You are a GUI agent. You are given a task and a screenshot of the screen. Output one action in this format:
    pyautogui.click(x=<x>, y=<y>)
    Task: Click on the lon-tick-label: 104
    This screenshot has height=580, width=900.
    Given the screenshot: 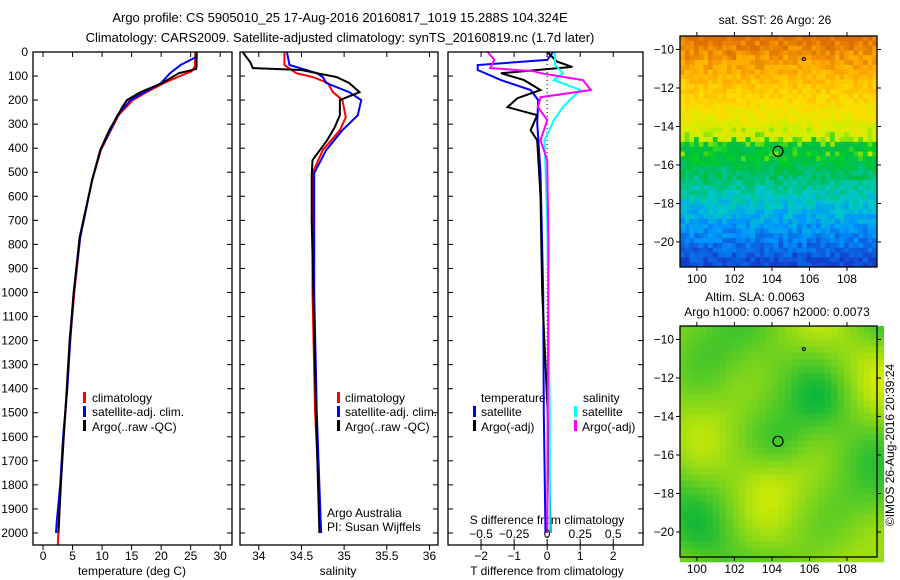 What is the action you would take?
    pyautogui.click(x=772, y=279)
    